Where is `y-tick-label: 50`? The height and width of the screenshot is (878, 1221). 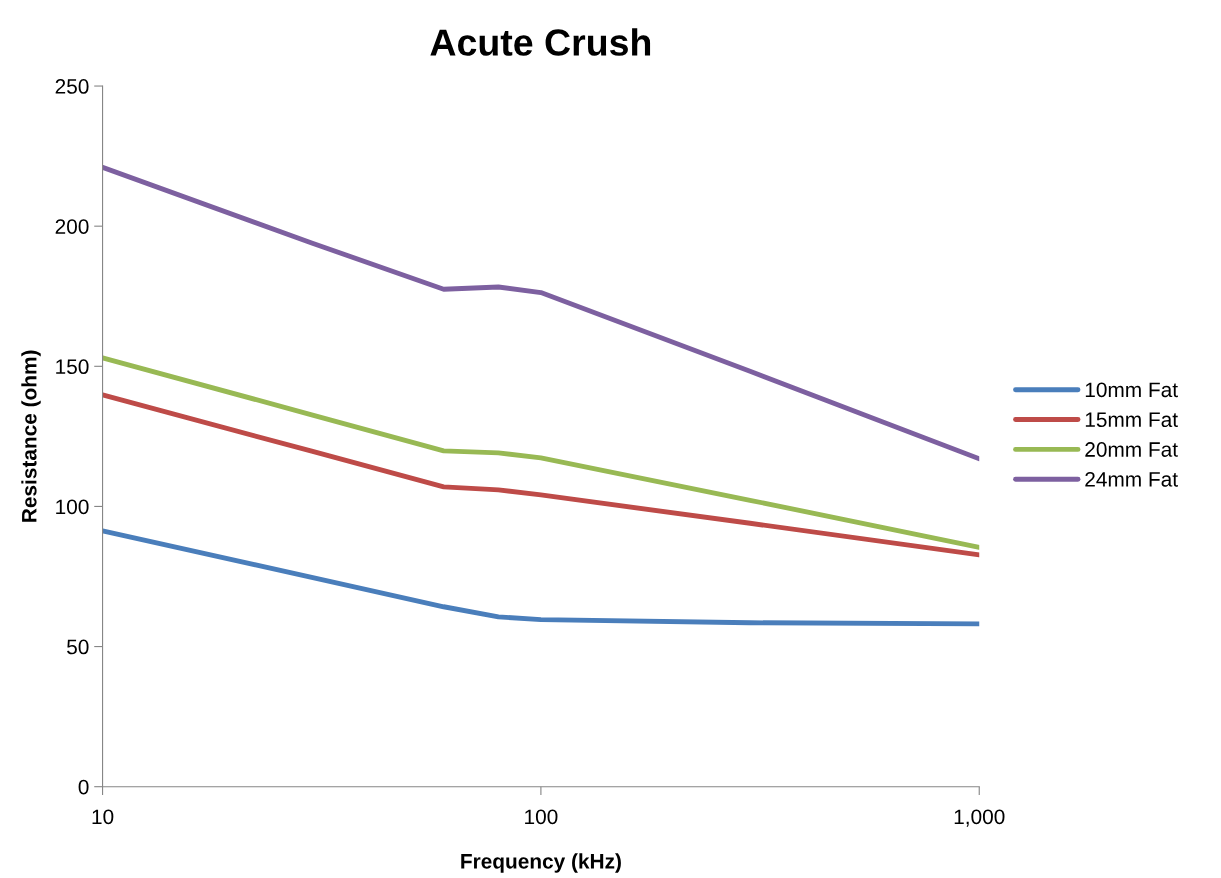 y-tick-label: 50 is located at coordinates (78, 647).